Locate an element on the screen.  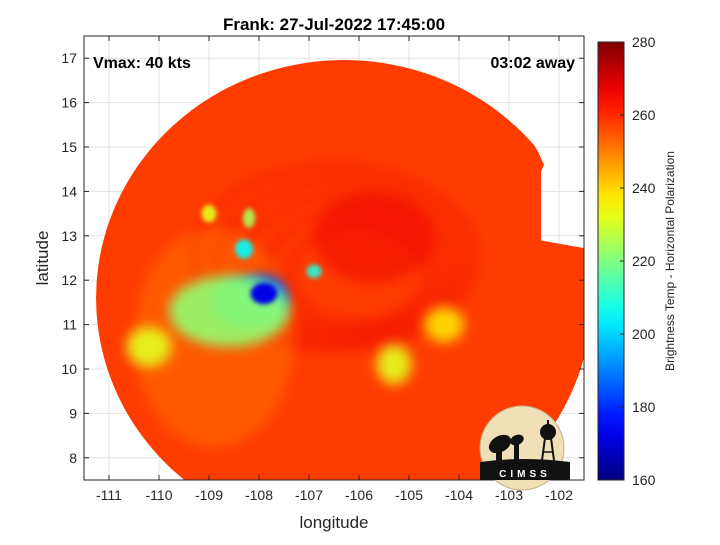
y-axis-label: latitude is located at coordinates (42, 258).